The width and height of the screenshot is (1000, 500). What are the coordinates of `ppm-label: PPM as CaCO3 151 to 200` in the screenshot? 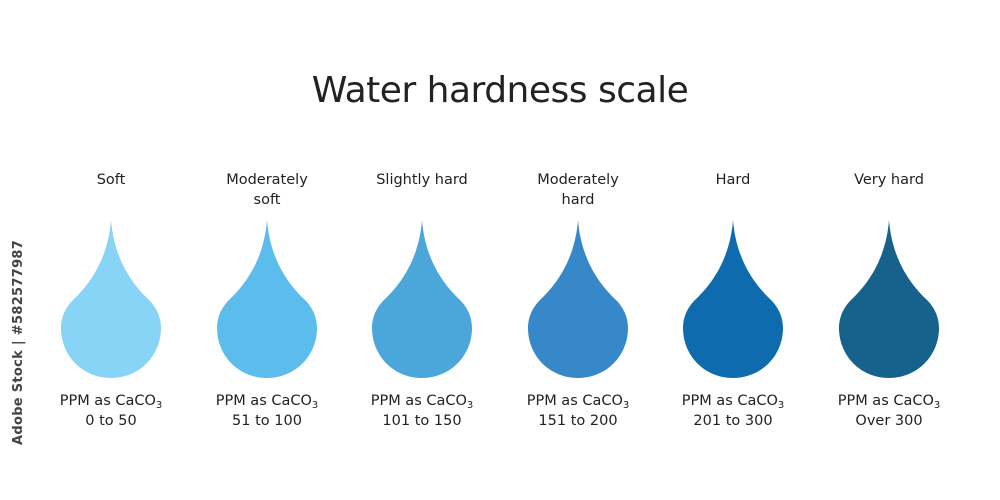 It's located at (578, 411).